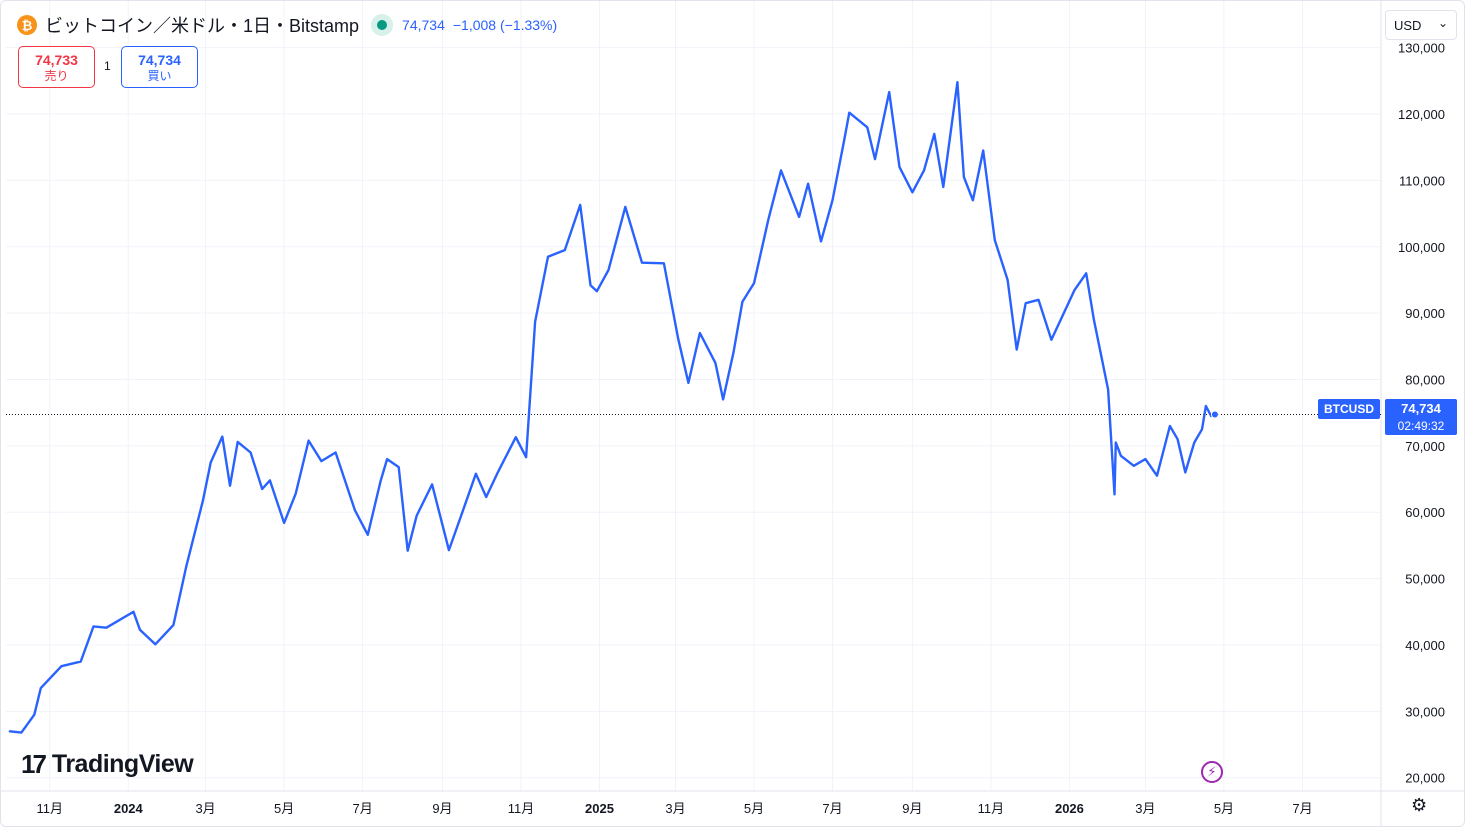 Image resolution: width=1465 pixels, height=827 pixels. Describe the element at coordinates (1069, 808) in the screenshot. I see `x-tick-label: 2026` at that location.